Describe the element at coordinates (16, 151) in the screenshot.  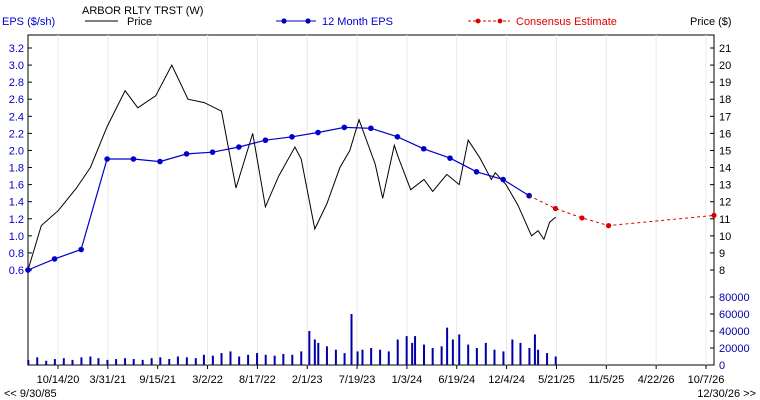
I see `eps-axis-label: 2.0` at that location.